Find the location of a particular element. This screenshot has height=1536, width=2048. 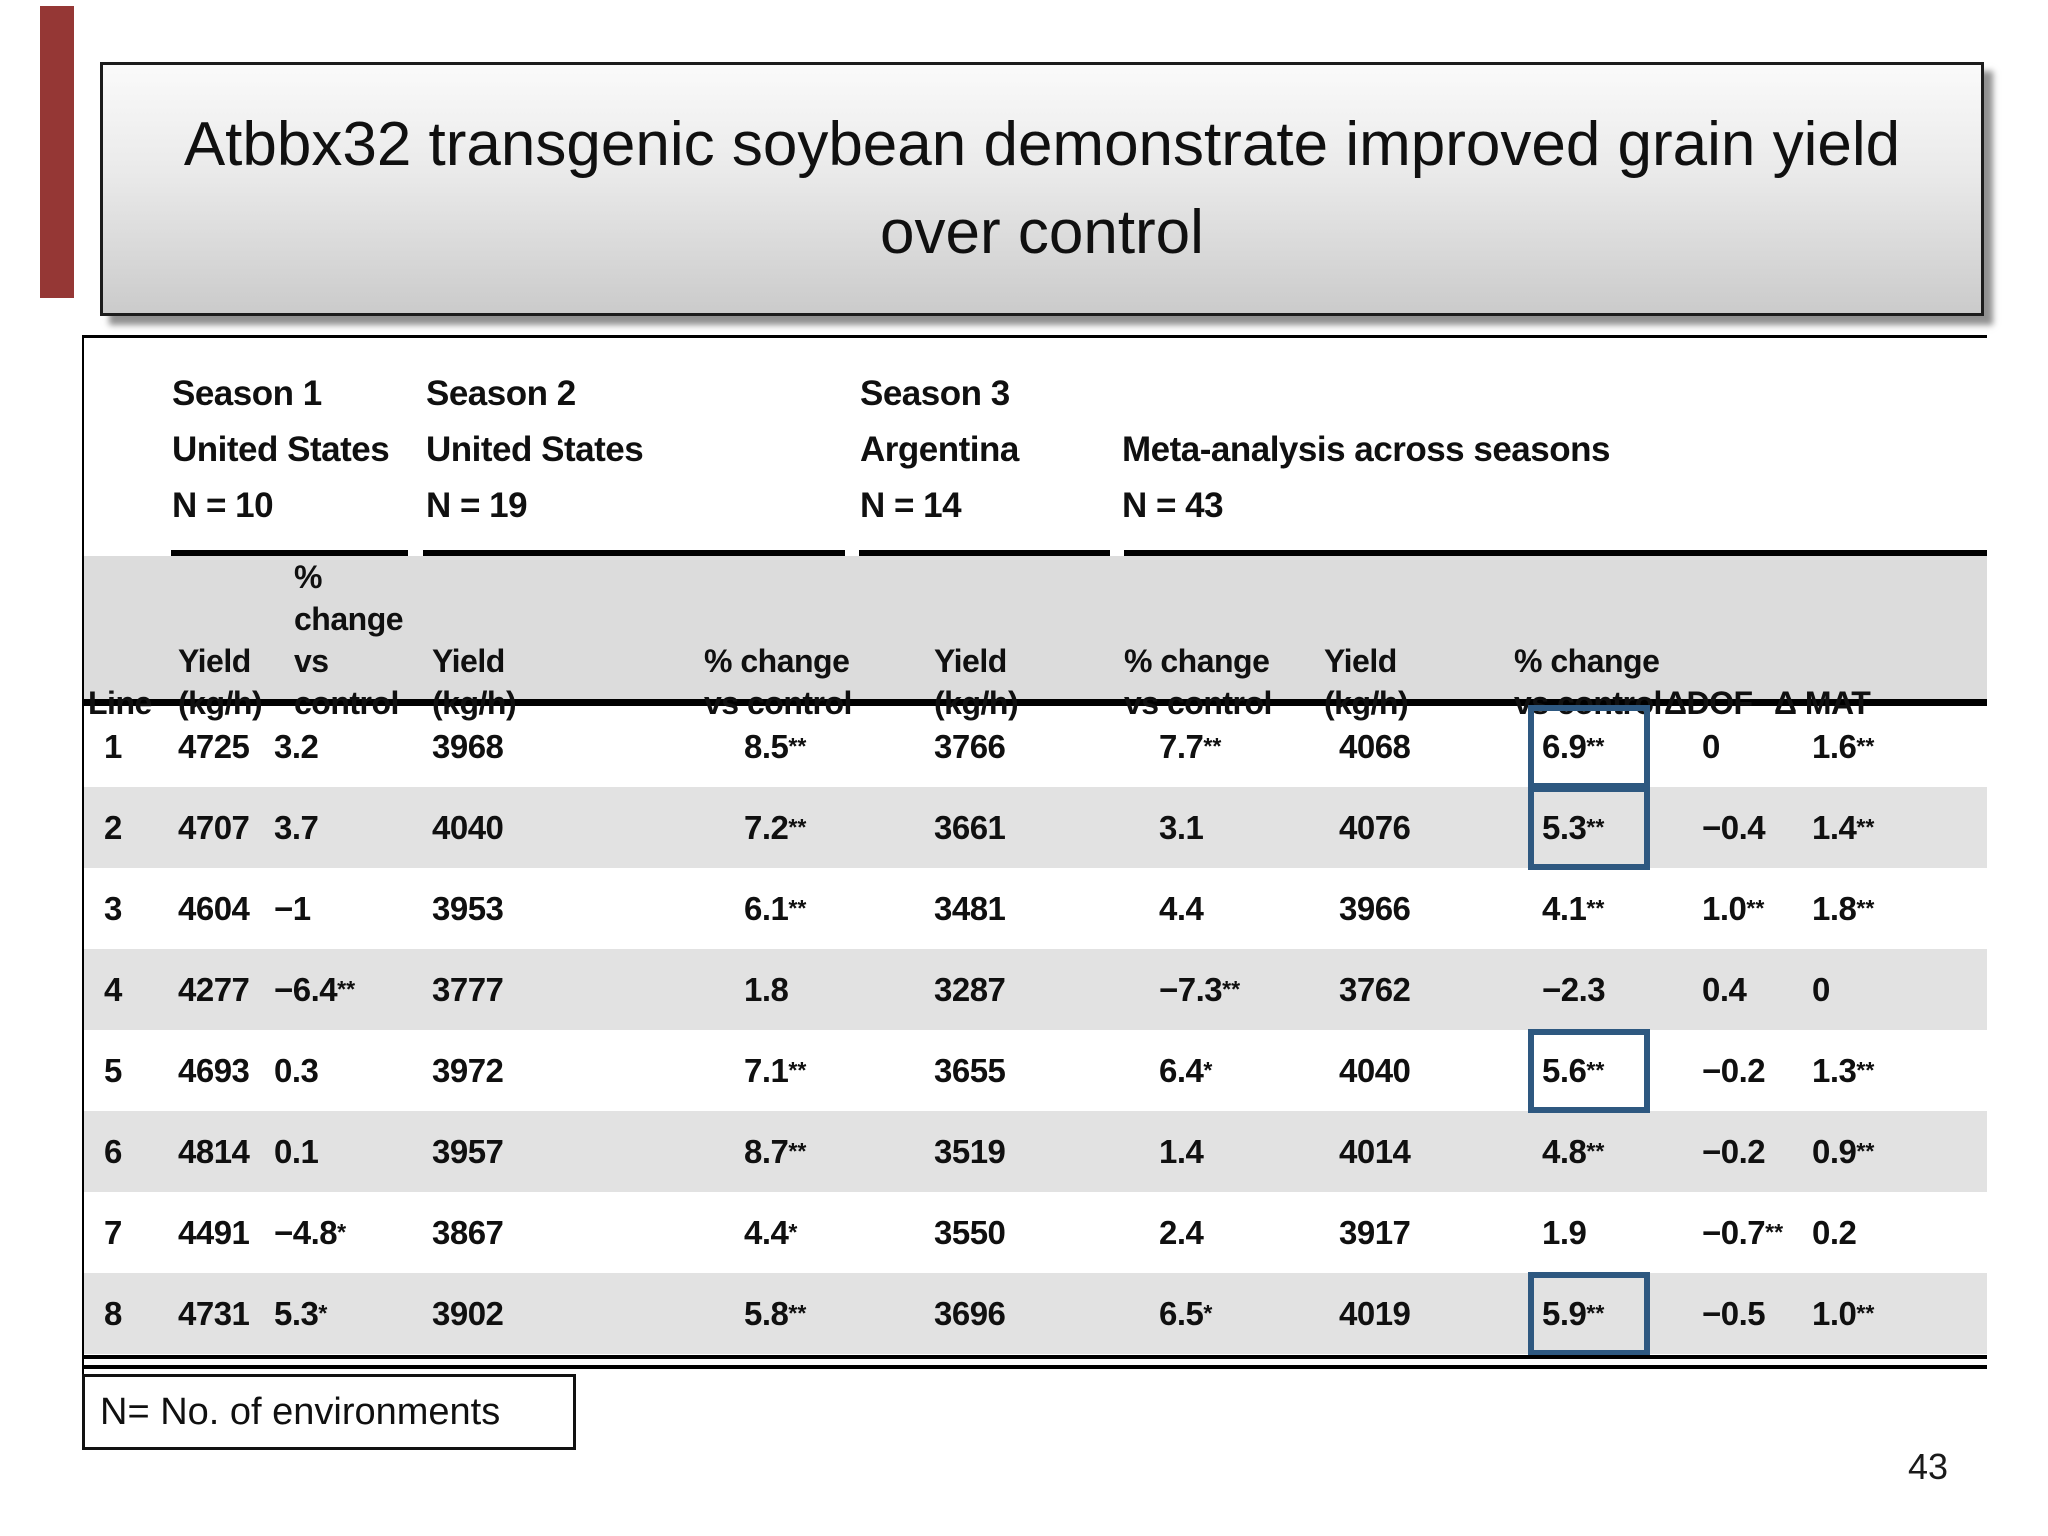

table-cell: 4068 is located at coordinates (1375, 746).